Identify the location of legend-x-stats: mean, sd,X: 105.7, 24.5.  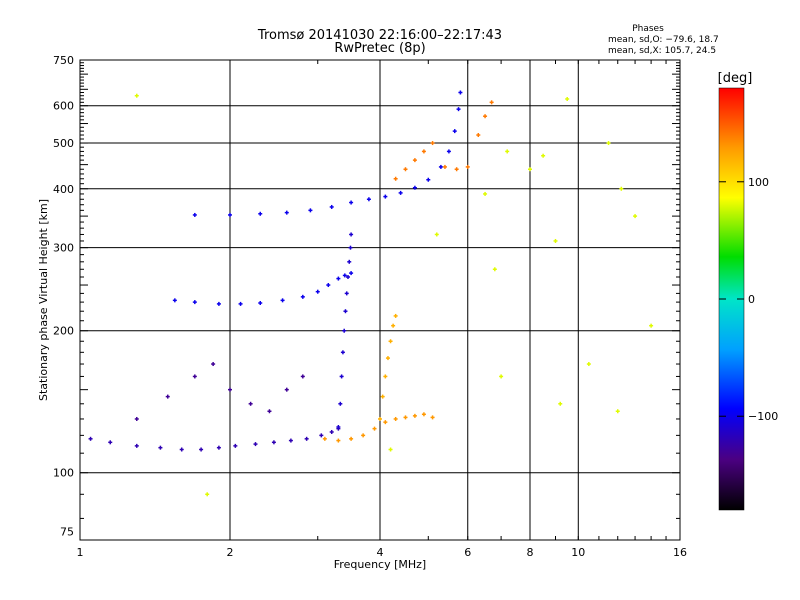
(662, 51).